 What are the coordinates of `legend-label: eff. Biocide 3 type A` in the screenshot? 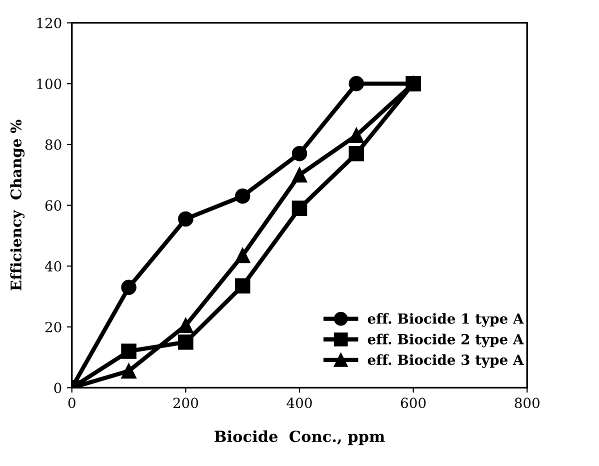 It's located at (446, 361).